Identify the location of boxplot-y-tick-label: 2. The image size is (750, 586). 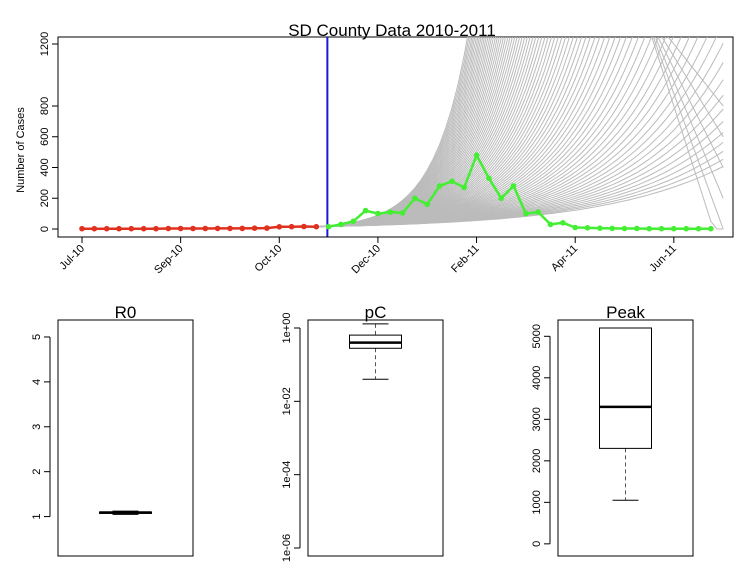
(37, 472).